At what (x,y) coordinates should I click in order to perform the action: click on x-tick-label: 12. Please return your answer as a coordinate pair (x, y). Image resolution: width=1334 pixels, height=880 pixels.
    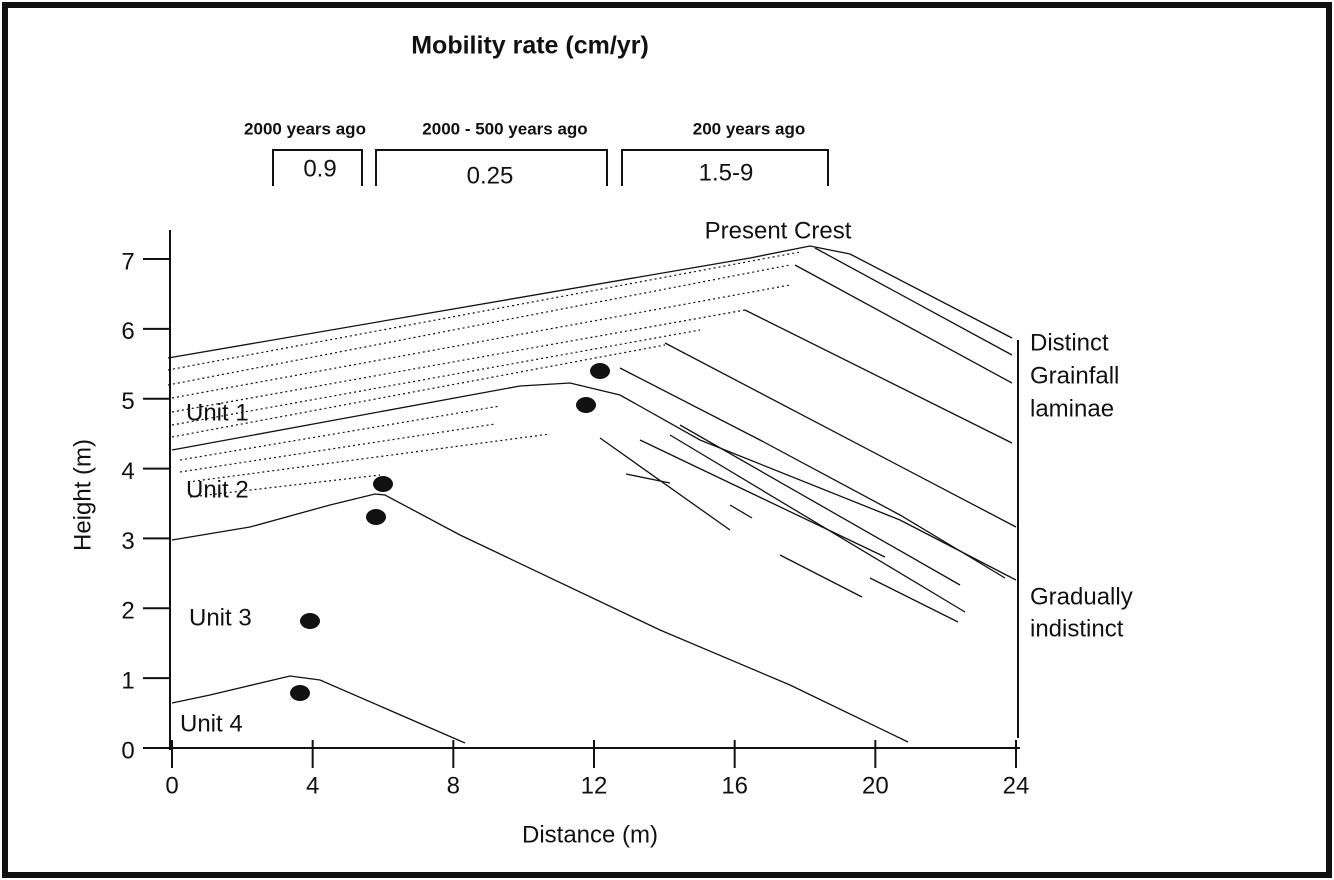
    Looking at the image, I should click on (594, 785).